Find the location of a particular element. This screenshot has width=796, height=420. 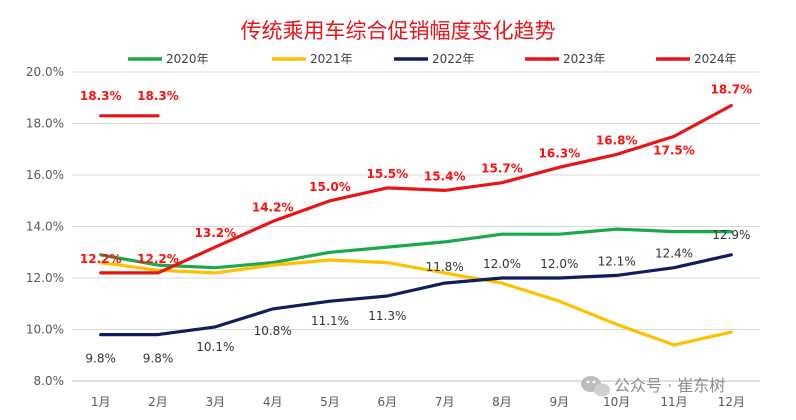

chart-title: 传统乘用车综合促销幅度变化趋势 is located at coordinates (398, 31).